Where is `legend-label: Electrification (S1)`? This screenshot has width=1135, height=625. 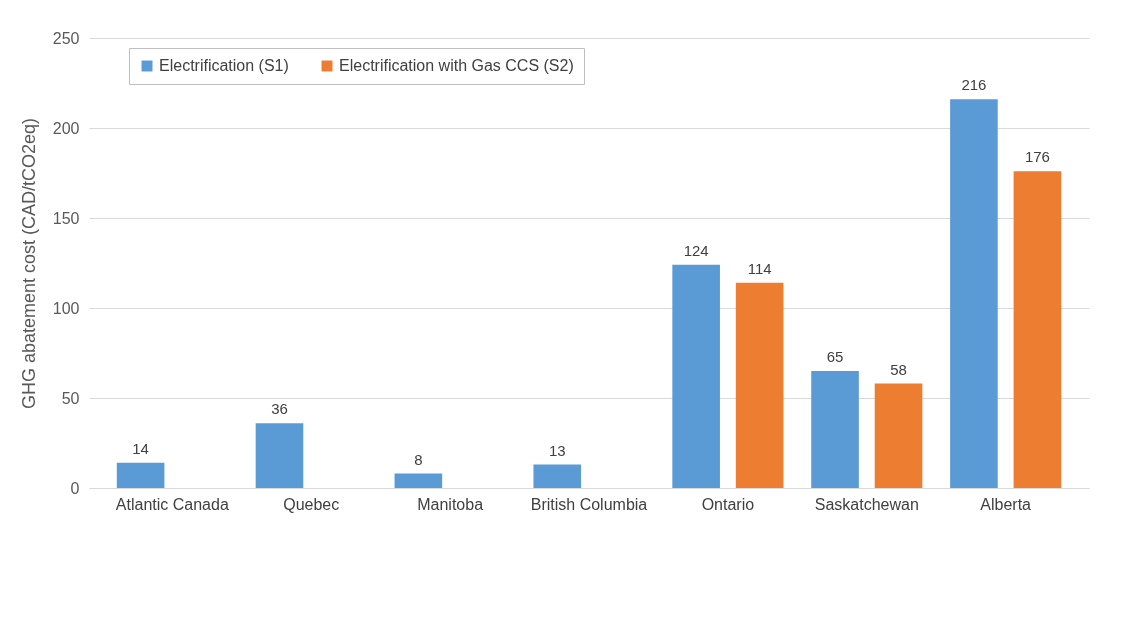 legend-label: Electrification (S1) is located at coordinates (224, 65).